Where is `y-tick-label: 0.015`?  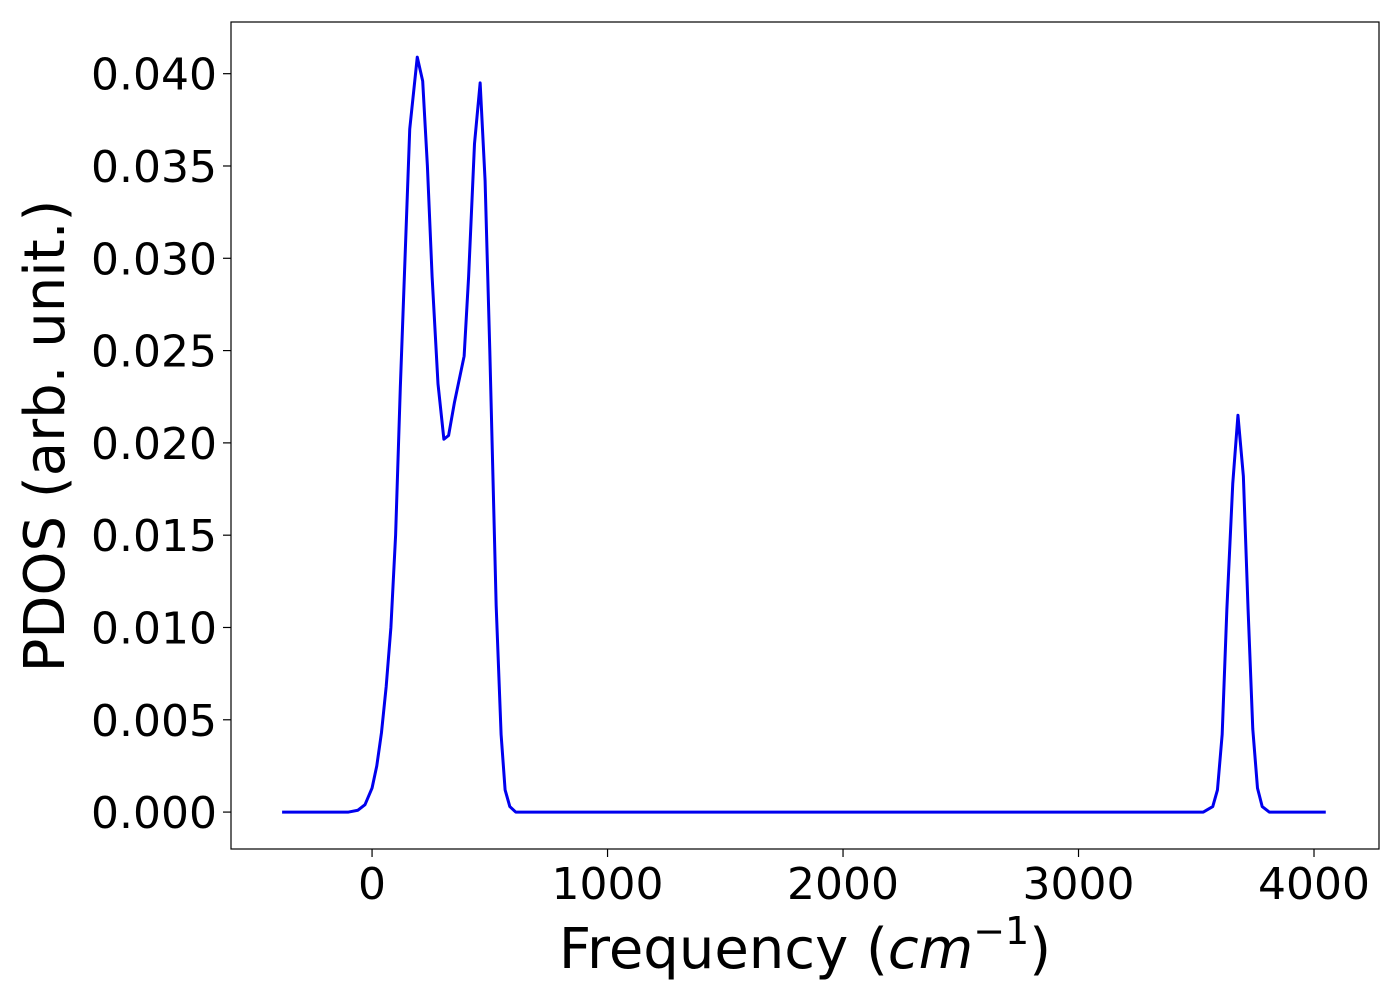 y-tick-label: 0.015 is located at coordinates (154, 536).